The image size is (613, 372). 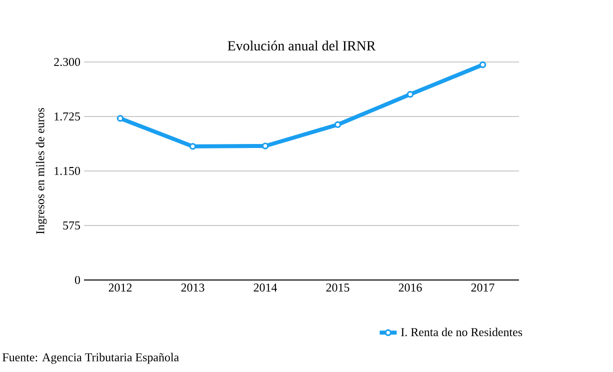 What do you see at coordinates (77, 280) in the screenshot?
I see `y-tick-label: 0` at bounding box center [77, 280].